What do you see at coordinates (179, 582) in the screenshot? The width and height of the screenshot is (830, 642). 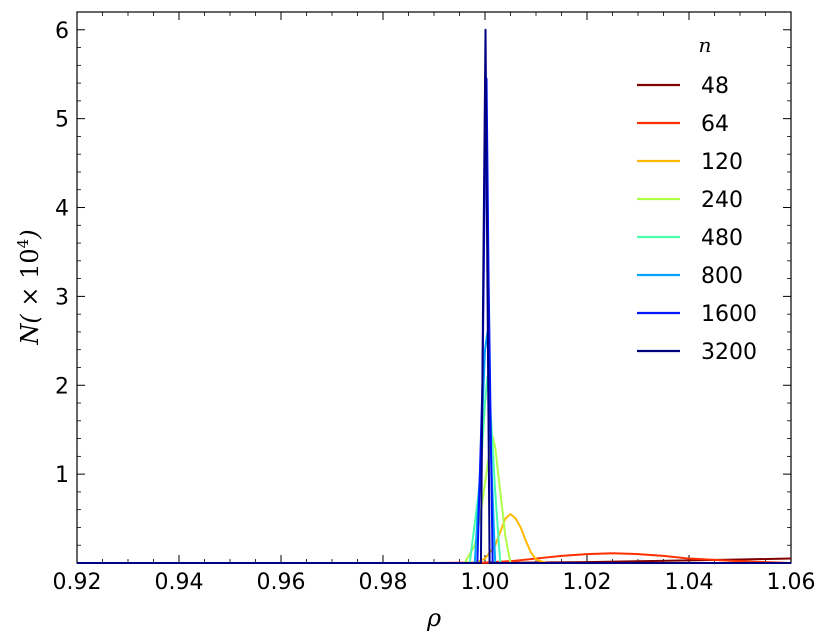 I see `x-tick-label: 0.94` at bounding box center [179, 582].